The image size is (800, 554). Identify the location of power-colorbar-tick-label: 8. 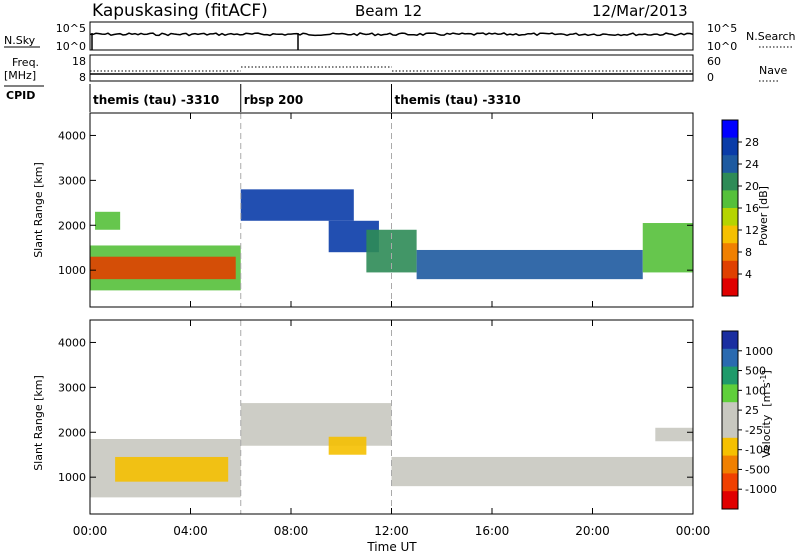
(748, 252).